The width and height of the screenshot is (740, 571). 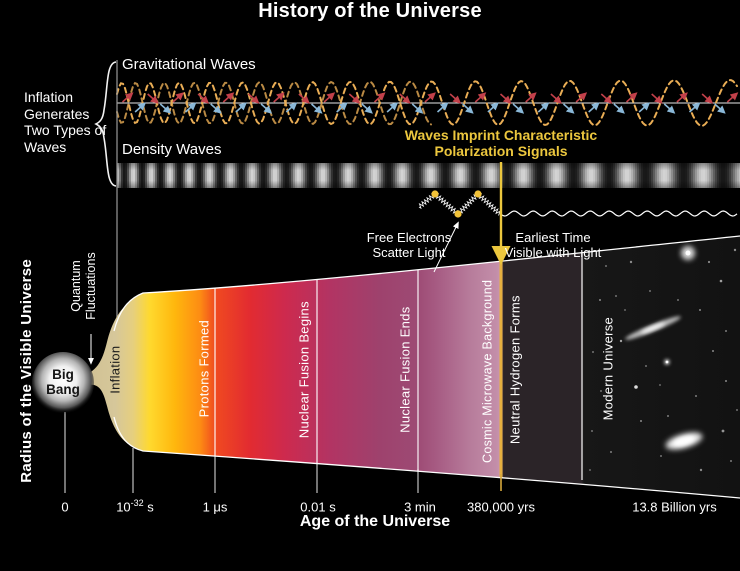 I want to click on stage-label-neutral-hydrogen-forms: Neutral Hydrogen Forms, so click(x=515, y=370).